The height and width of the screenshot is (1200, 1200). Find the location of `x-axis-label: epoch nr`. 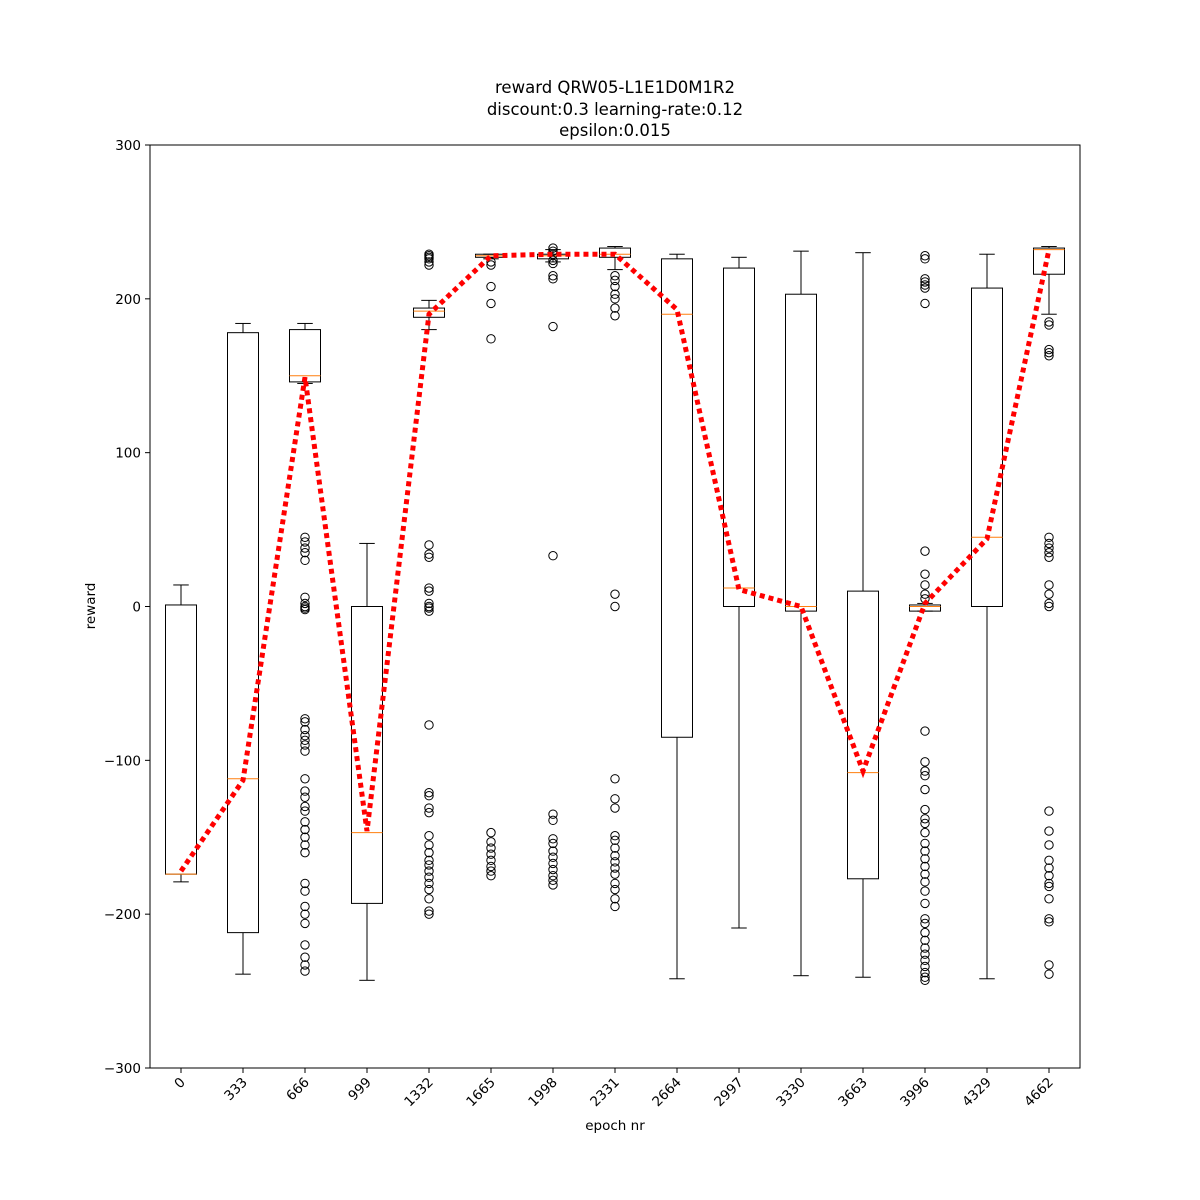

x-axis-label: epoch nr is located at coordinates (615, 1126).